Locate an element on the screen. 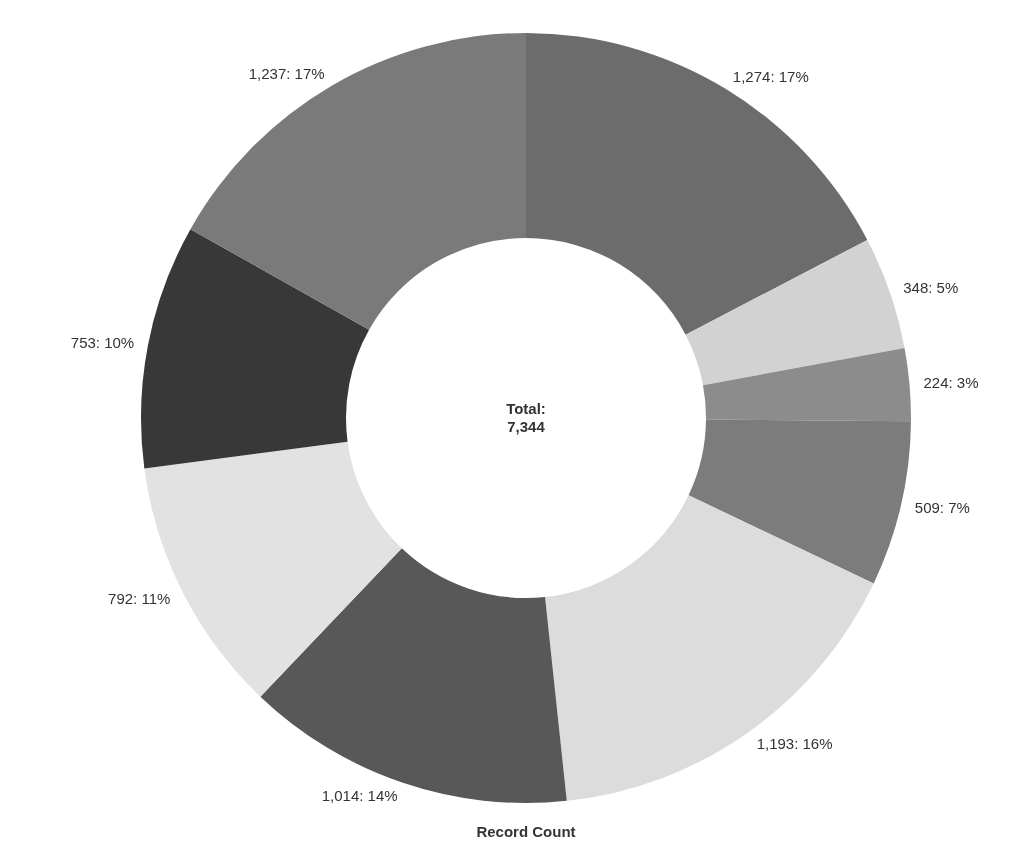 This screenshot has height=852, width=1034. data-label: 509: 7% is located at coordinates (942, 507).